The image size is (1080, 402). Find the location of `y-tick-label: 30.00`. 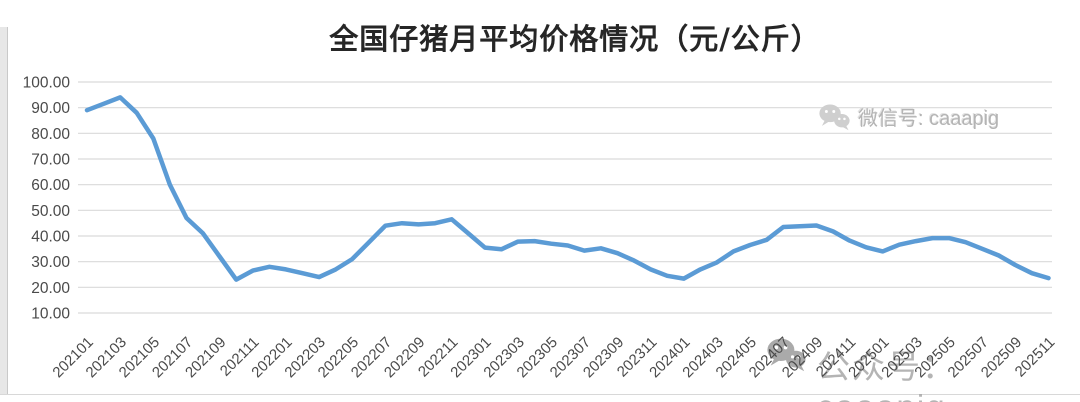

y-tick-label: 30.00 is located at coordinates (50, 262).